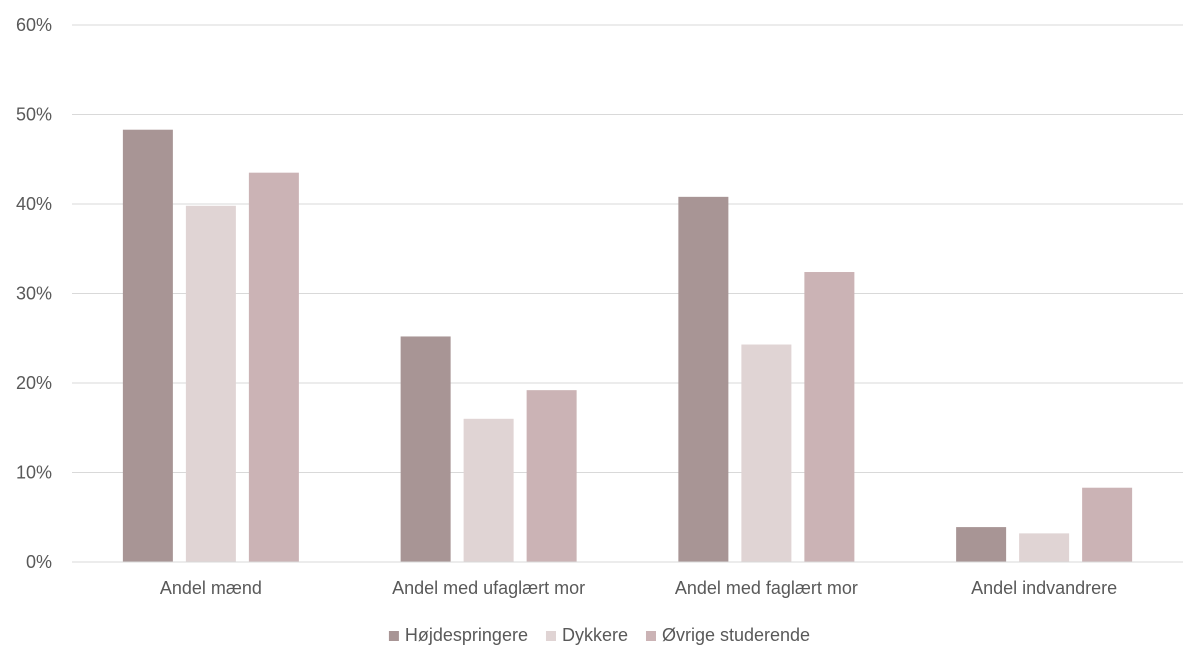  What do you see at coordinates (34, 383) in the screenshot?
I see `y-tick-label: 20%` at bounding box center [34, 383].